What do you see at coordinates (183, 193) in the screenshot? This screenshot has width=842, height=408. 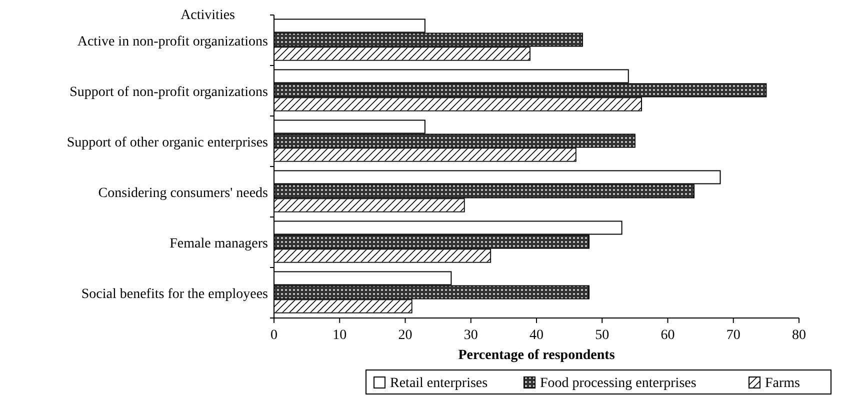 I see `y-tick-label: Considering consumers' needs` at bounding box center [183, 193].